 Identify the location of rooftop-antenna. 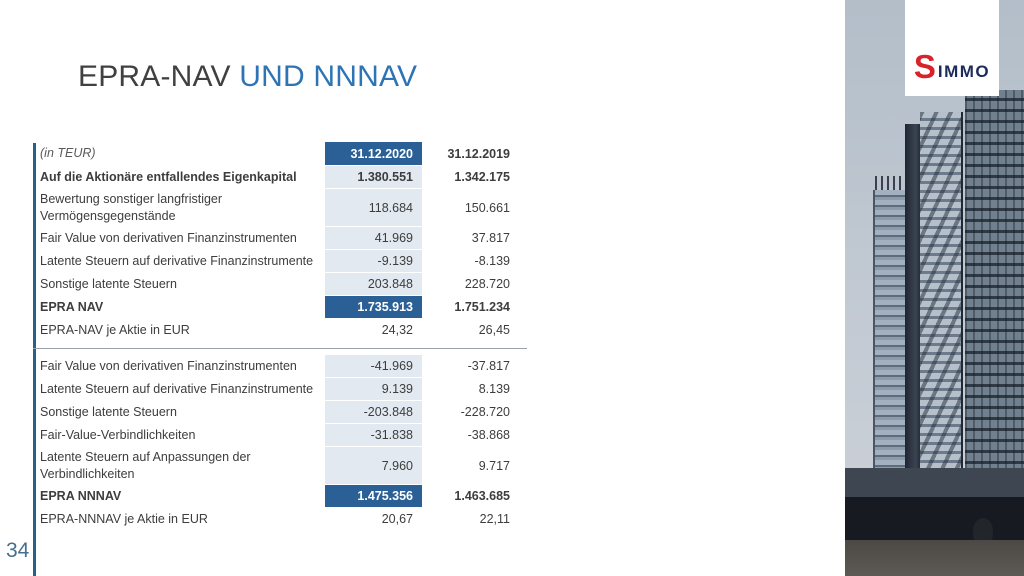
(890, 183).